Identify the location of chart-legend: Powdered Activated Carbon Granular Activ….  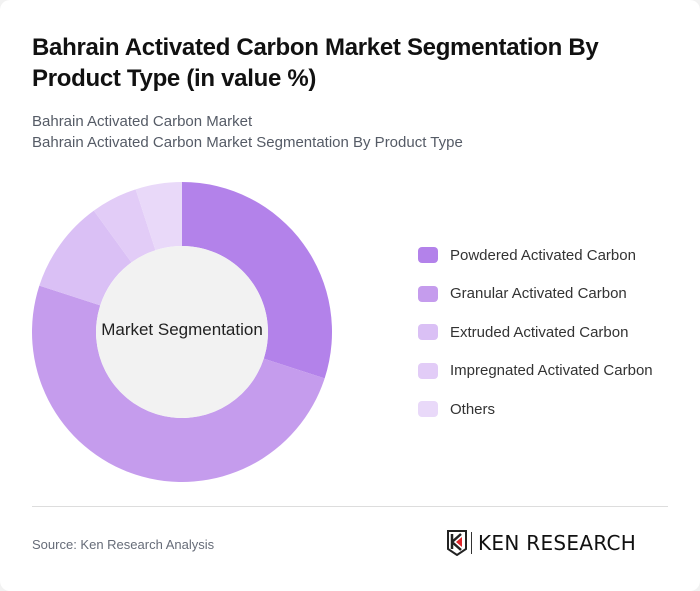
(535, 341).